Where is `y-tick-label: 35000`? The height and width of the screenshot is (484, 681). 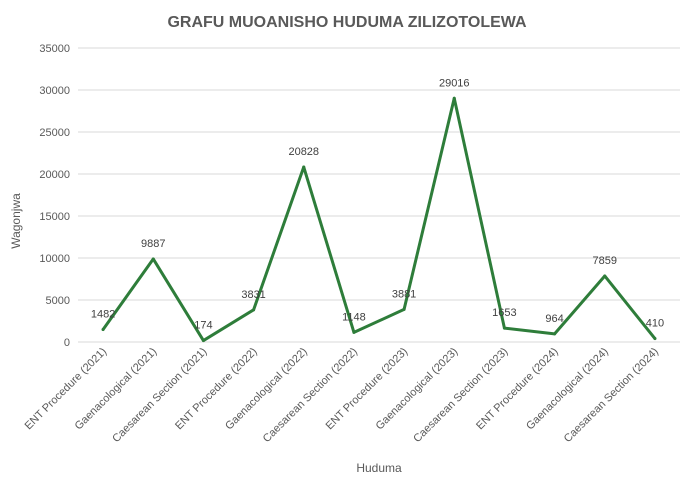
y-tick-label: 35000 is located at coordinates (54, 49).